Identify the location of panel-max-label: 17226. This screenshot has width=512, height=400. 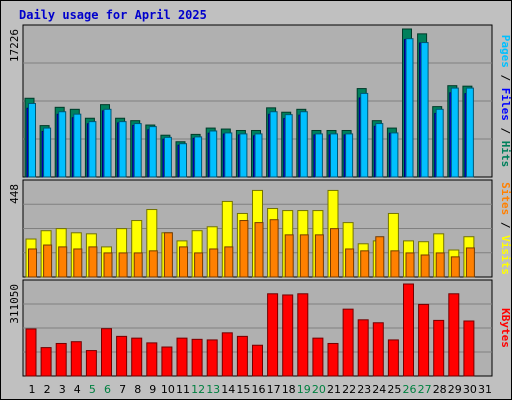
(14, 45).